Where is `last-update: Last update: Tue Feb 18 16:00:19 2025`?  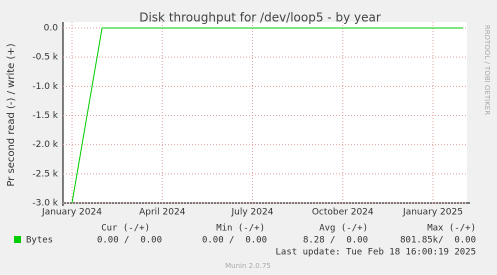
last-update: Last update: Tue Feb 18 16:00:19 2025 is located at coordinates (376, 253).